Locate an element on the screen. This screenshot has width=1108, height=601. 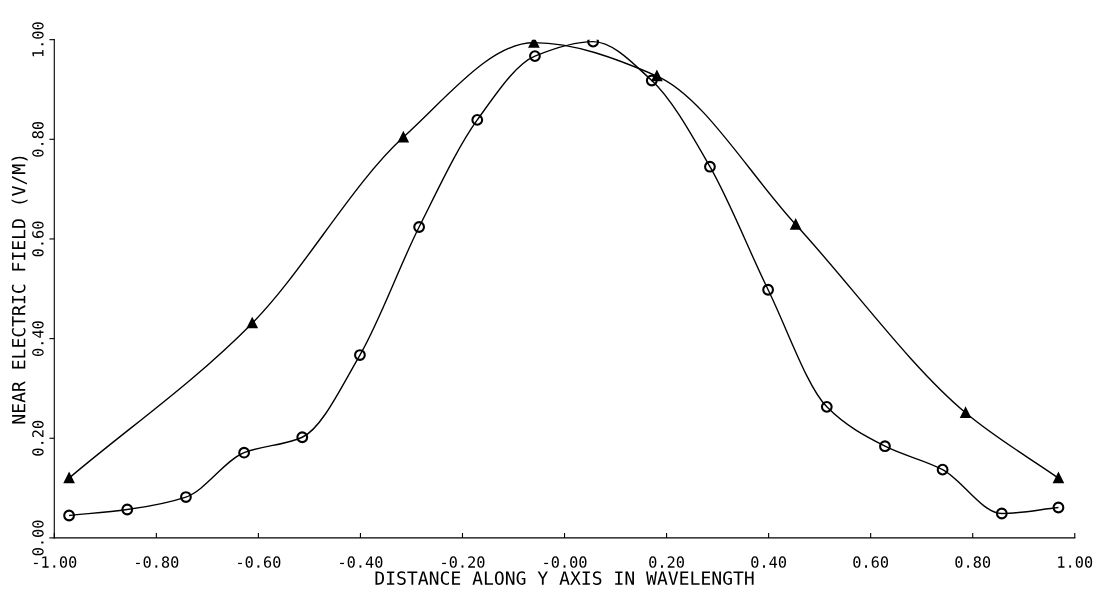
y-tick-label: 0.80 is located at coordinates (38, 139).